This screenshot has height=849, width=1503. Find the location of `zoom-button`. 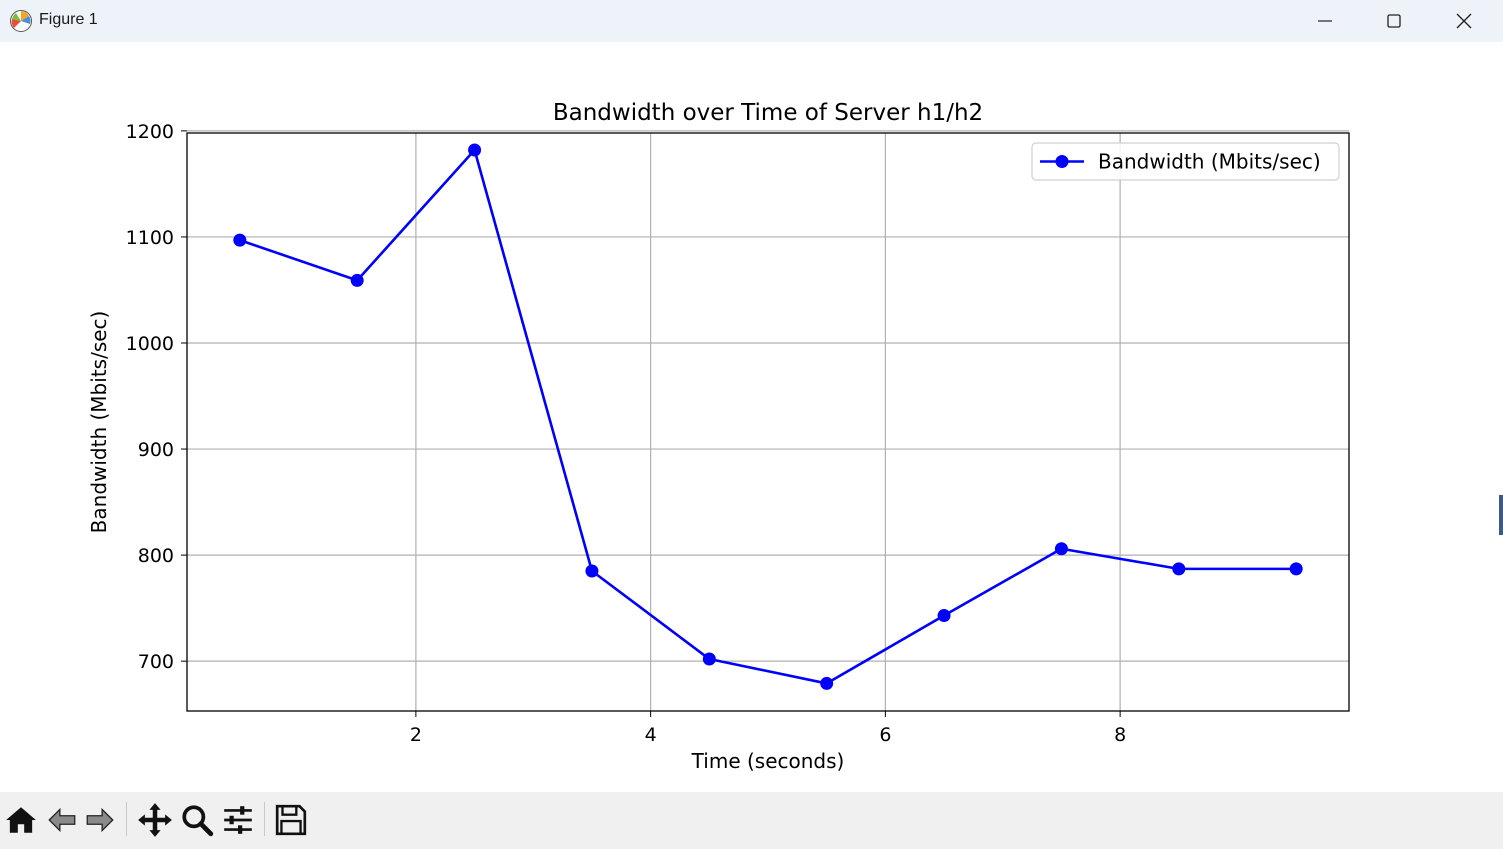

zoom-button is located at coordinates (197, 820).